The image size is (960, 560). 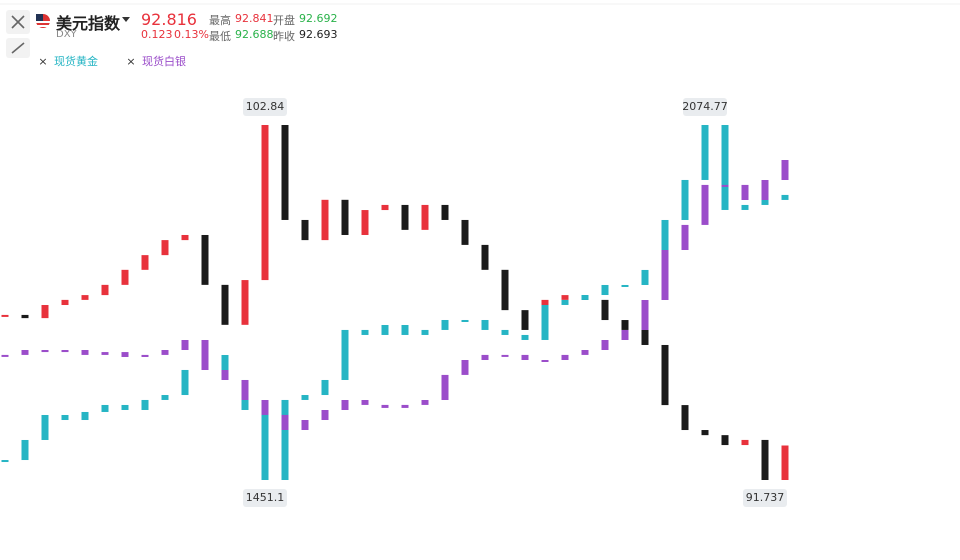 I want to click on dropdown-arrow, so click(x=126, y=19).